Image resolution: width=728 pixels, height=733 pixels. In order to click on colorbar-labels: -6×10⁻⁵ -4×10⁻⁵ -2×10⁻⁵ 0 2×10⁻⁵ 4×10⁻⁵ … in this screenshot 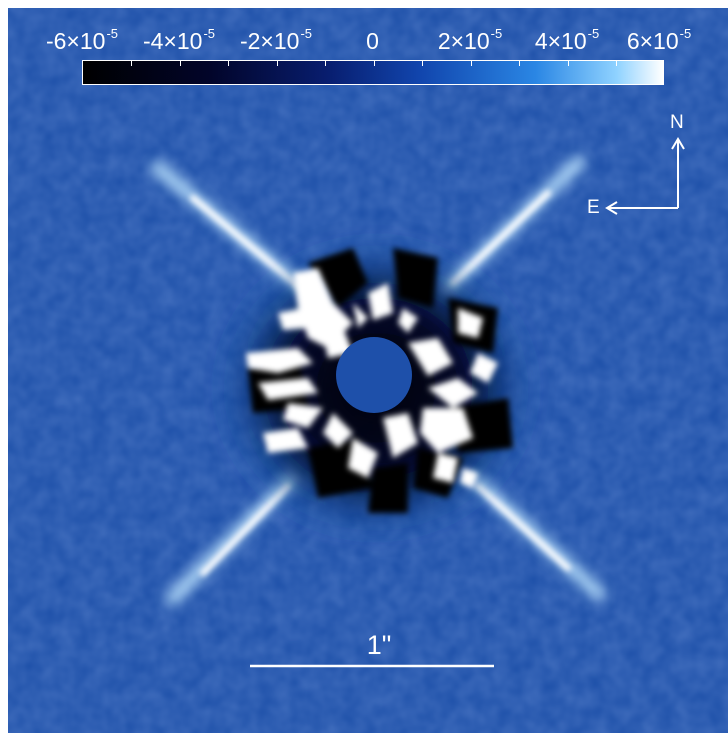, I will do `click(368, 42)`.